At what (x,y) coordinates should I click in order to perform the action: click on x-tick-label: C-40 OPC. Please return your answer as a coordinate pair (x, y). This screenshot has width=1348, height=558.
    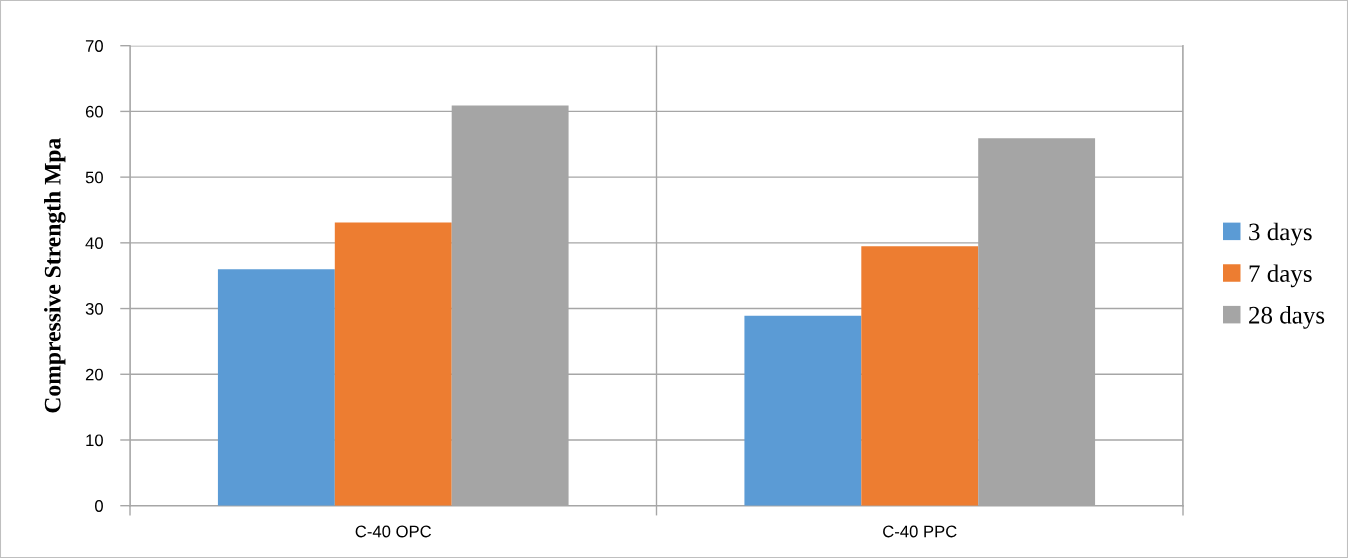
    Looking at the image, I should click on (393, 531).